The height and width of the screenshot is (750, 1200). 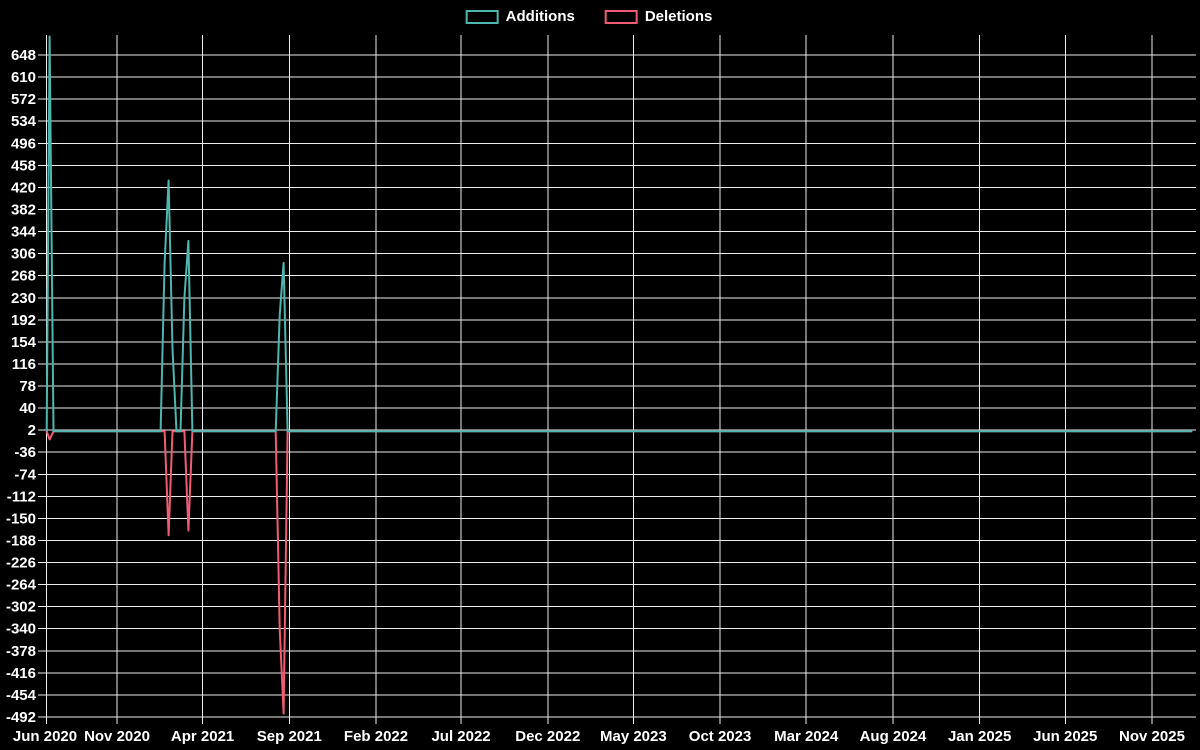 I want to click on y-tick-label: 268, so click(x=23, y=276).